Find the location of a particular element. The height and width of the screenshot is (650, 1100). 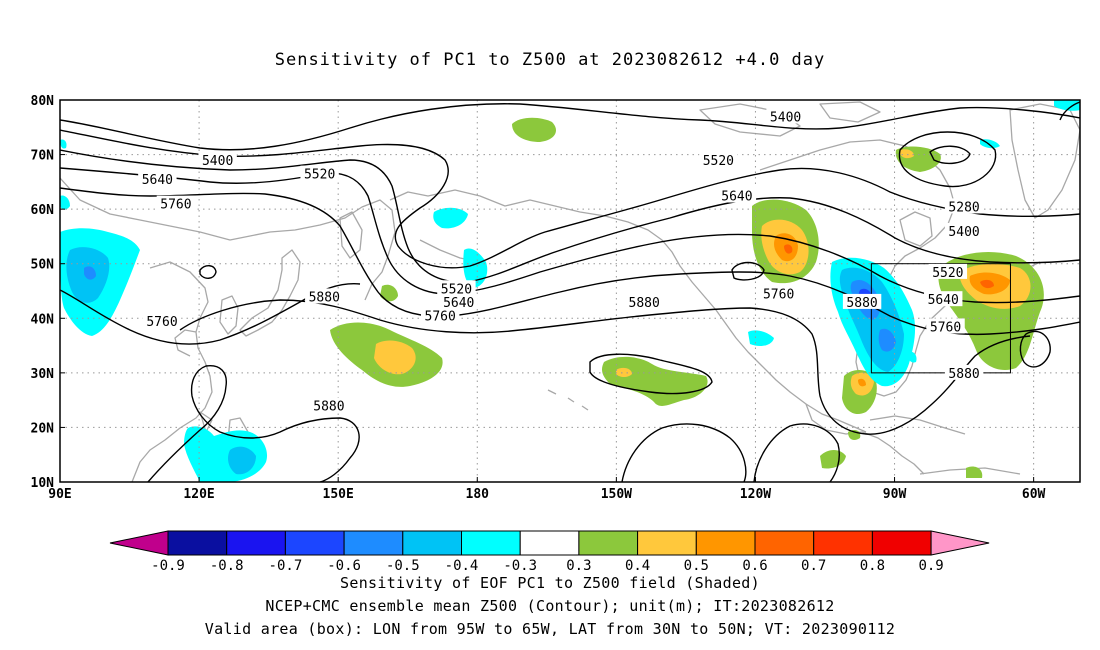

latitude-labels: 80N 70N 60N 50N 40N 30N 20N 10N is located at coordinates (48, 292).